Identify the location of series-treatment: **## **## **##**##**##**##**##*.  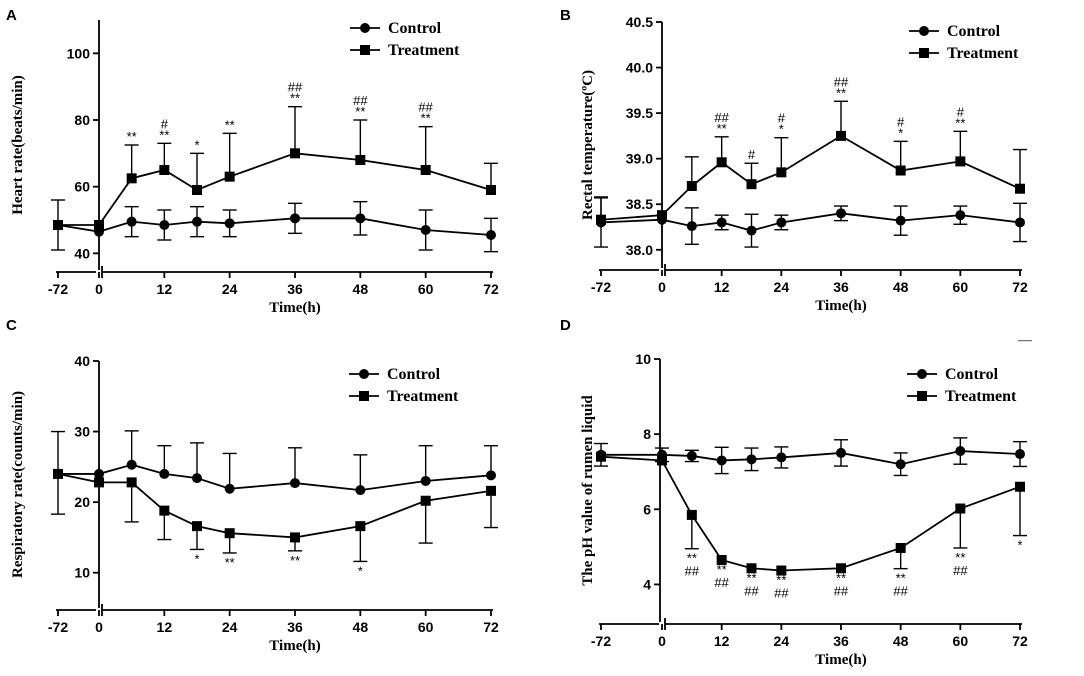
(811, 526).